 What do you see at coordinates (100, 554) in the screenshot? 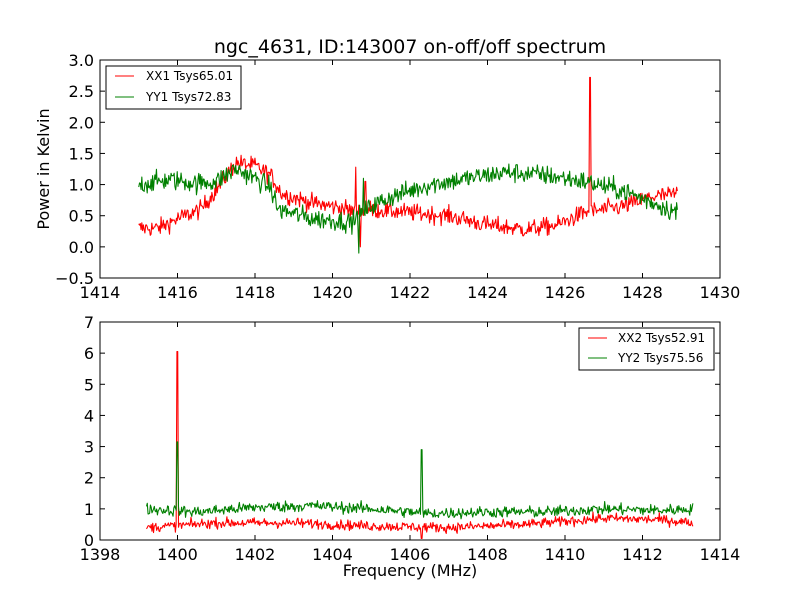
I see `x-tick-label: 1398` at bounding box center [100, 554].